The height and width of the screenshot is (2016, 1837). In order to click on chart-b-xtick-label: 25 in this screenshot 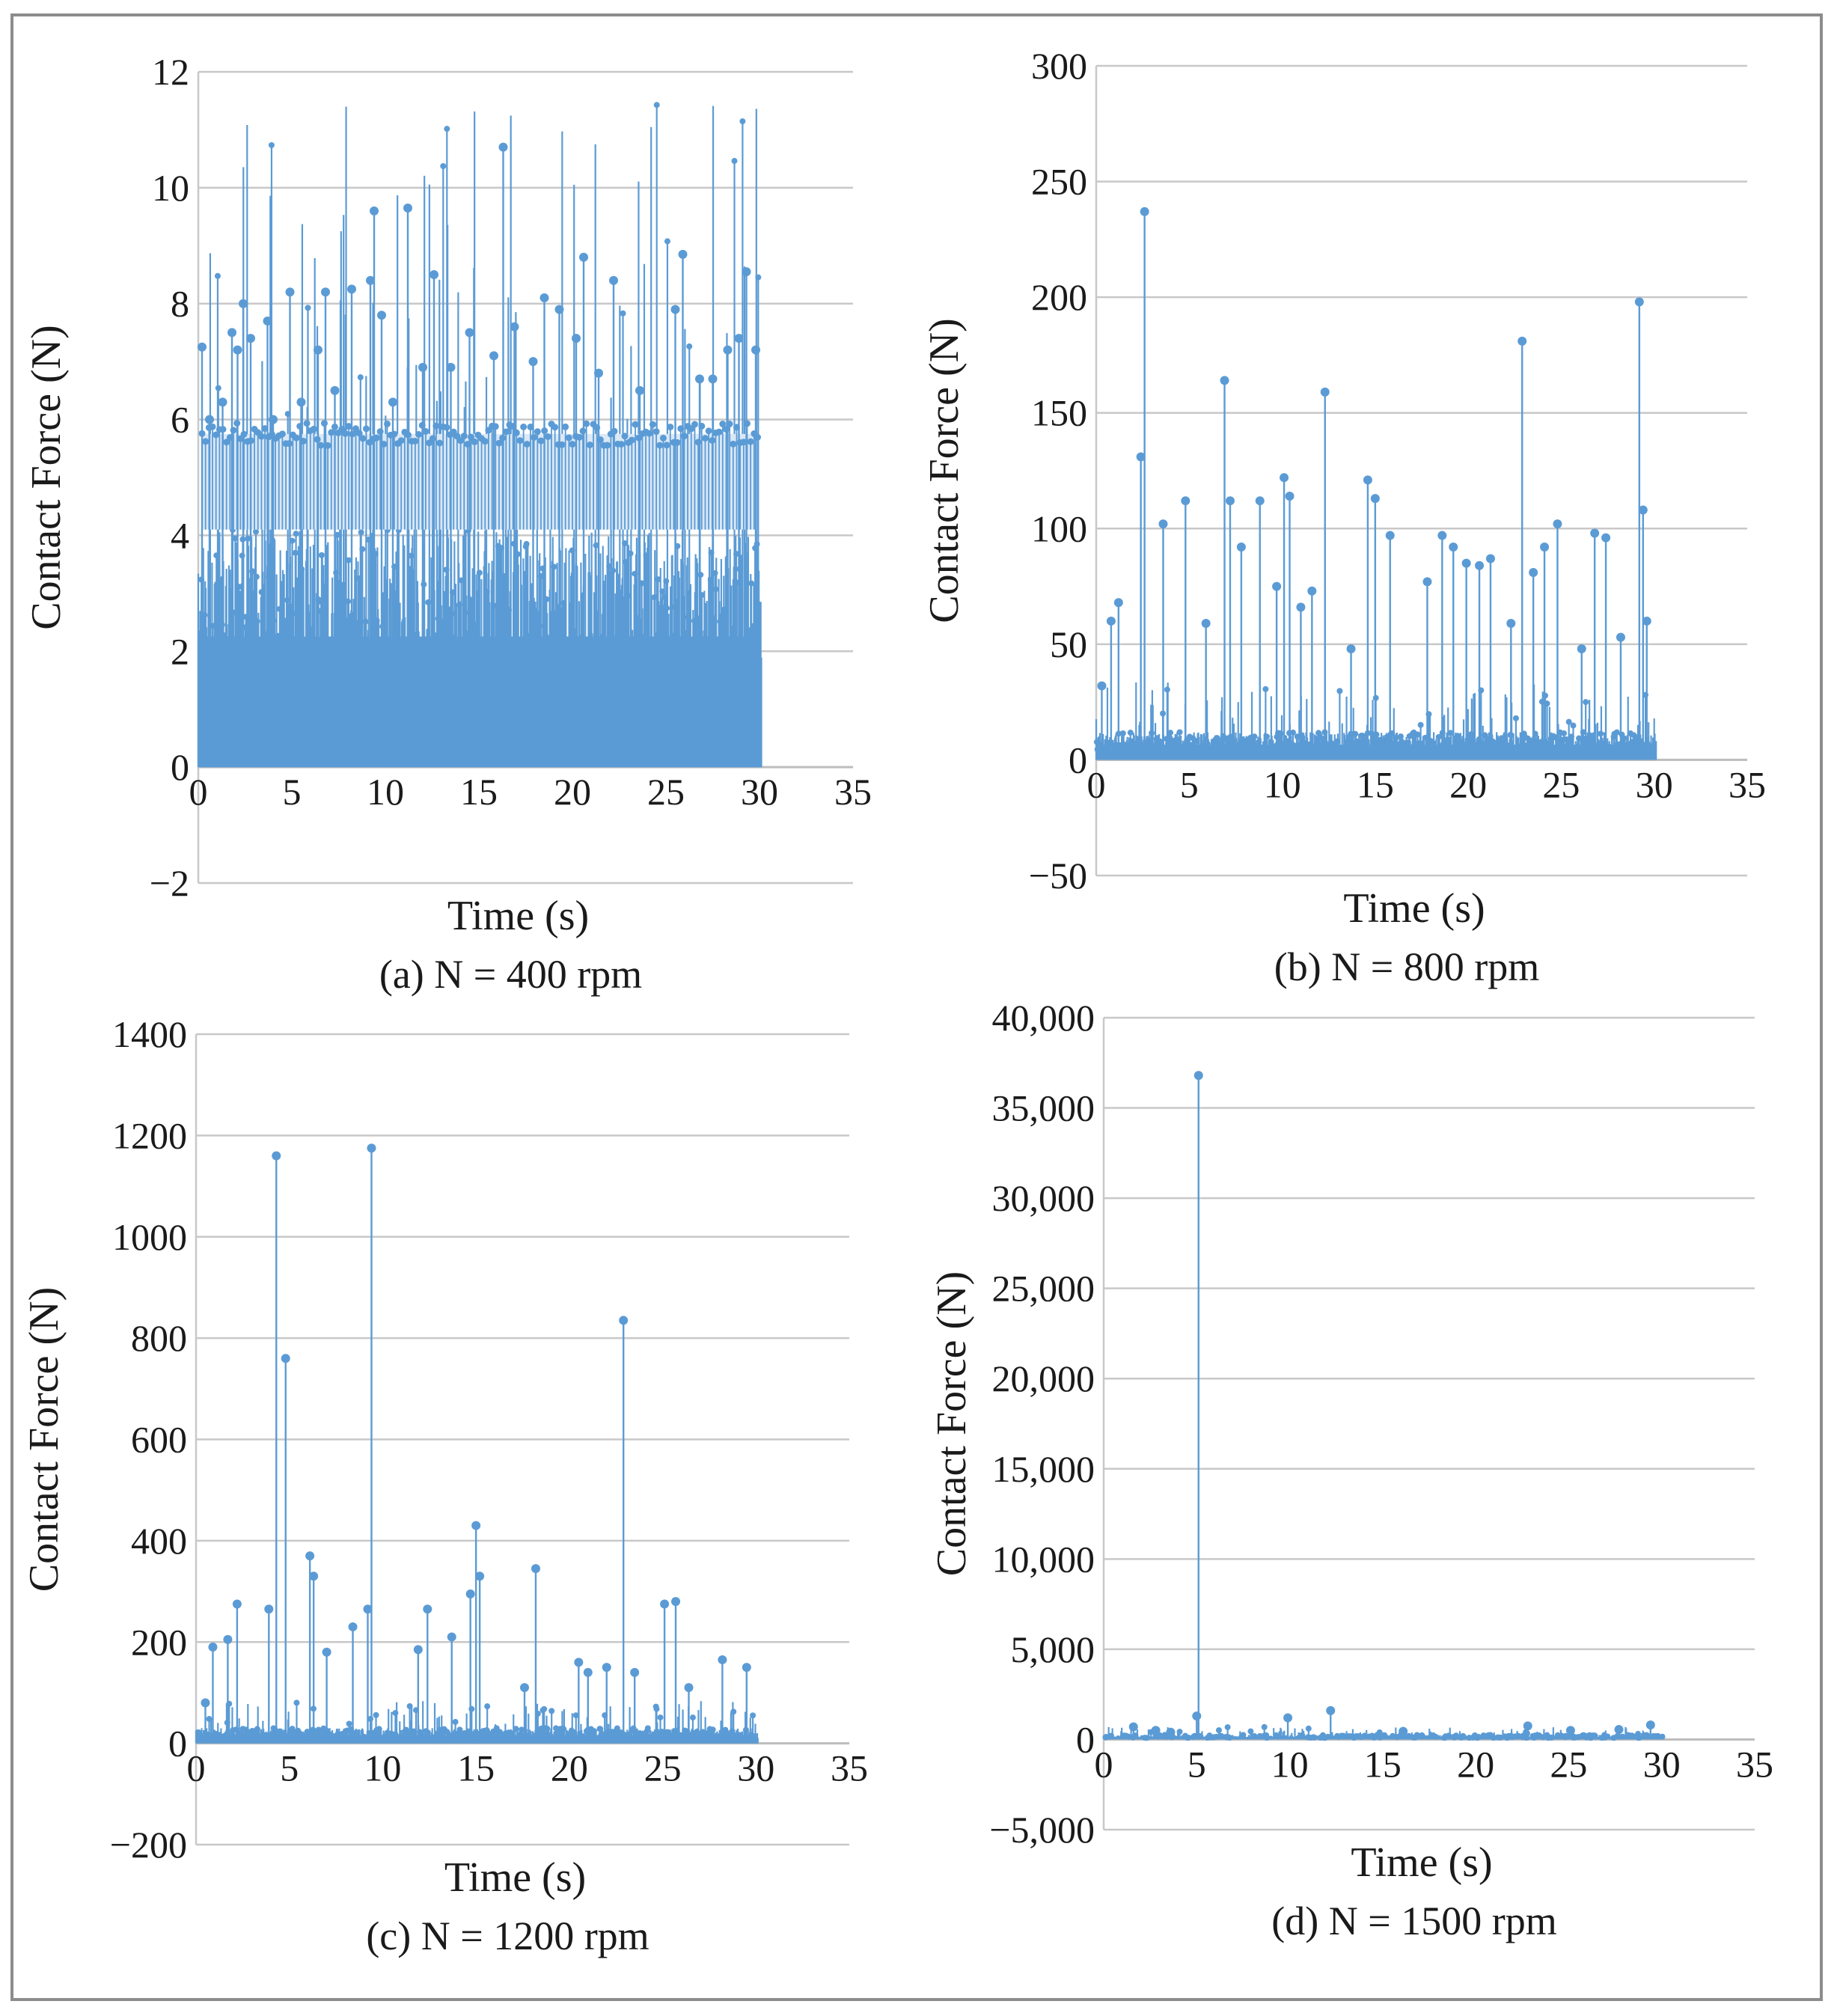, I will do `click(1561, 784)`.